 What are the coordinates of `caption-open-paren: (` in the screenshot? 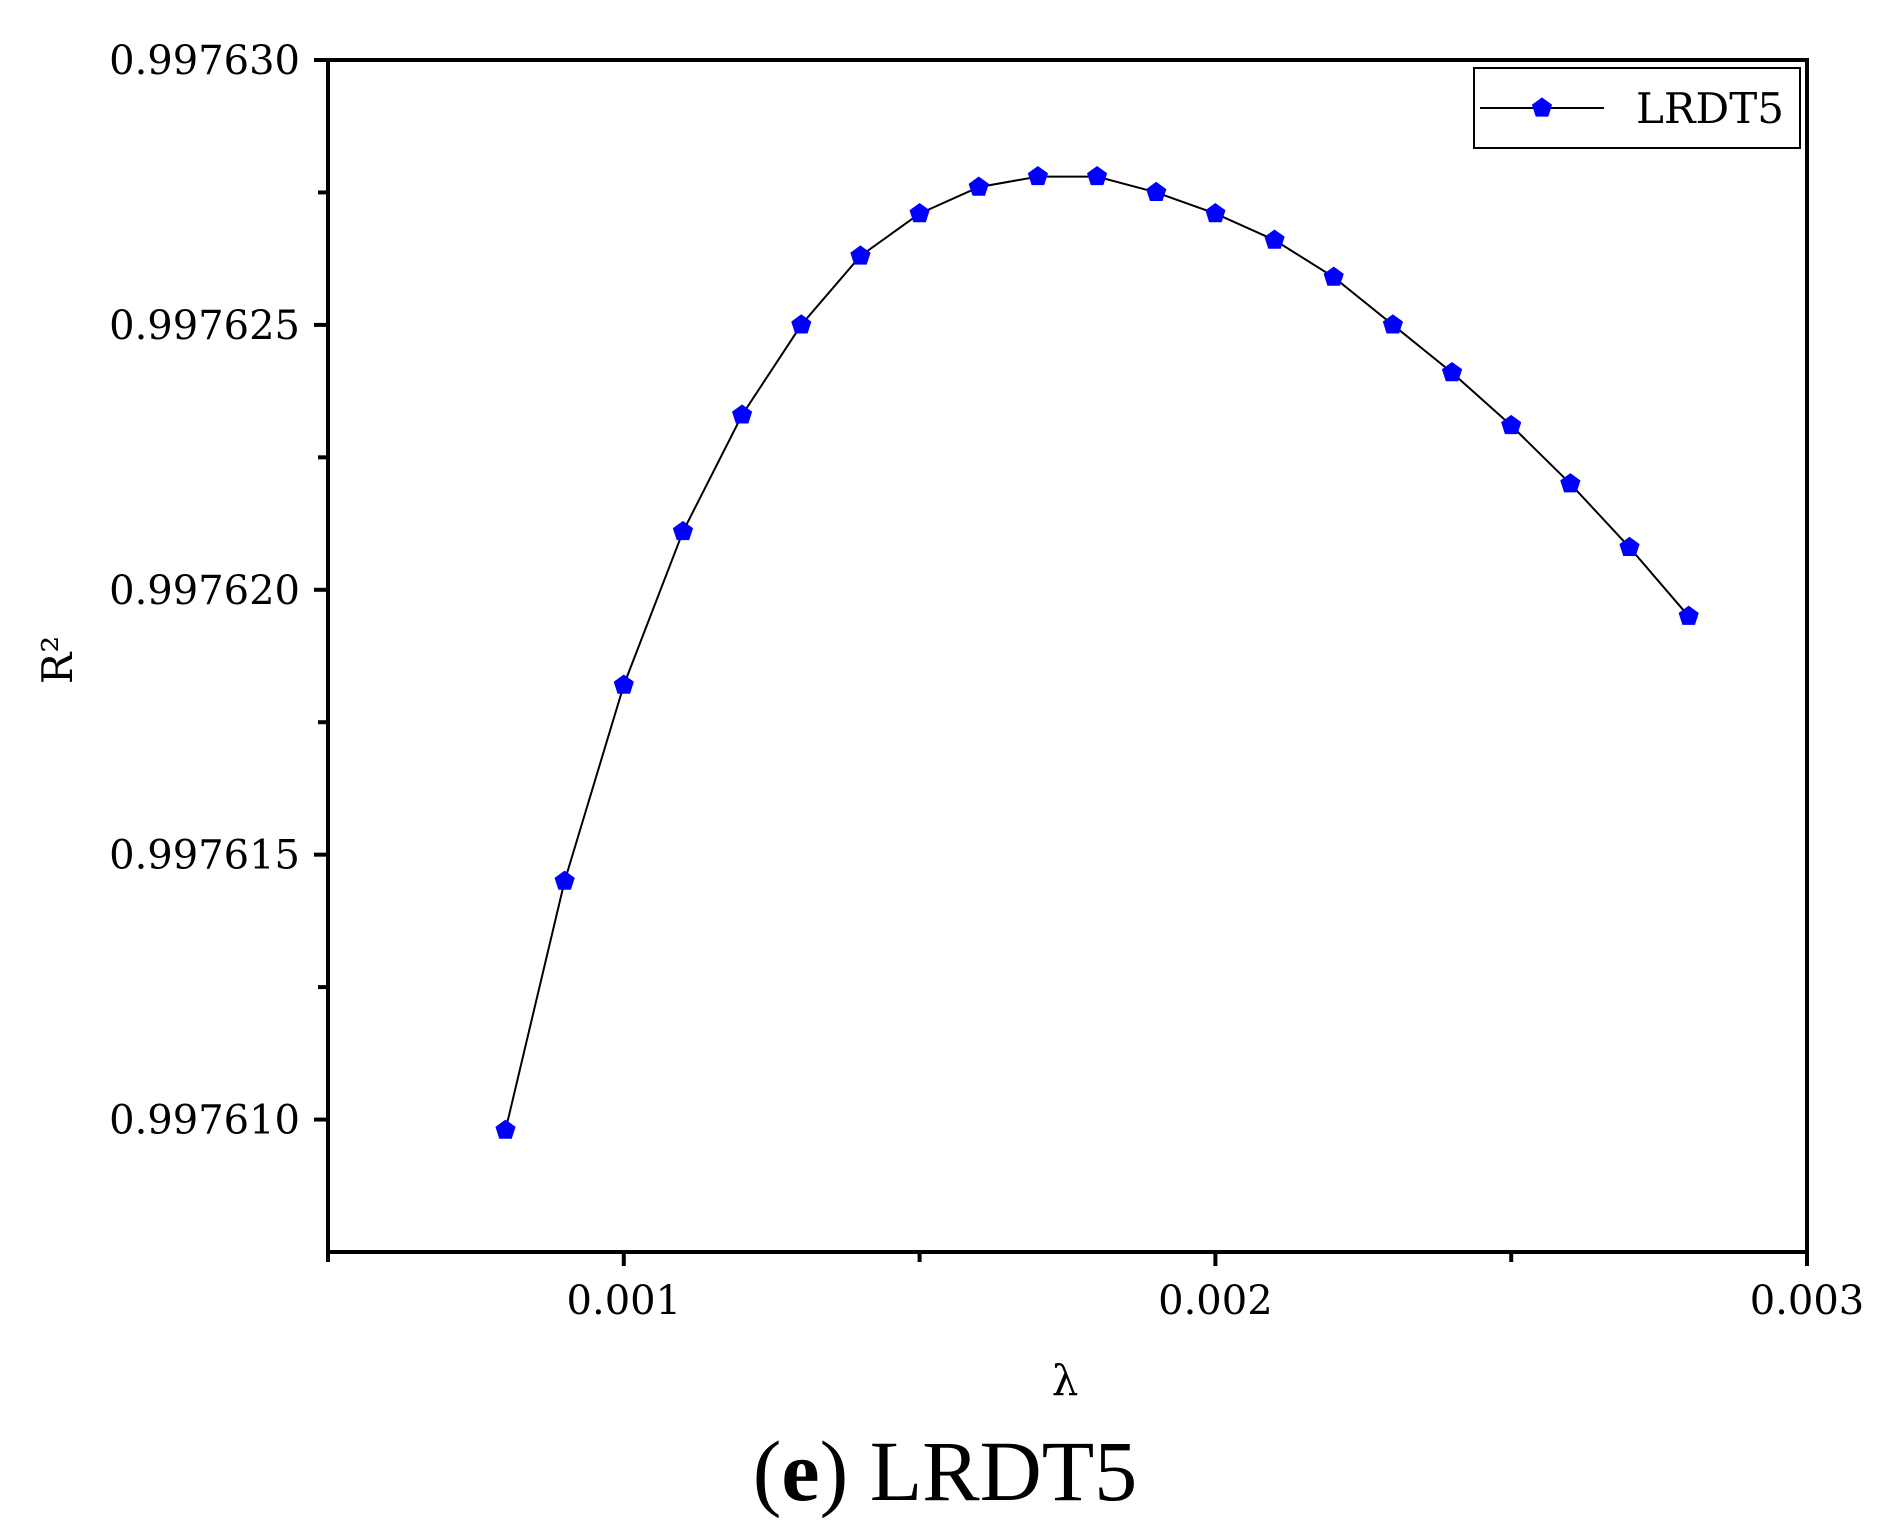 It's located at (767, 1471).